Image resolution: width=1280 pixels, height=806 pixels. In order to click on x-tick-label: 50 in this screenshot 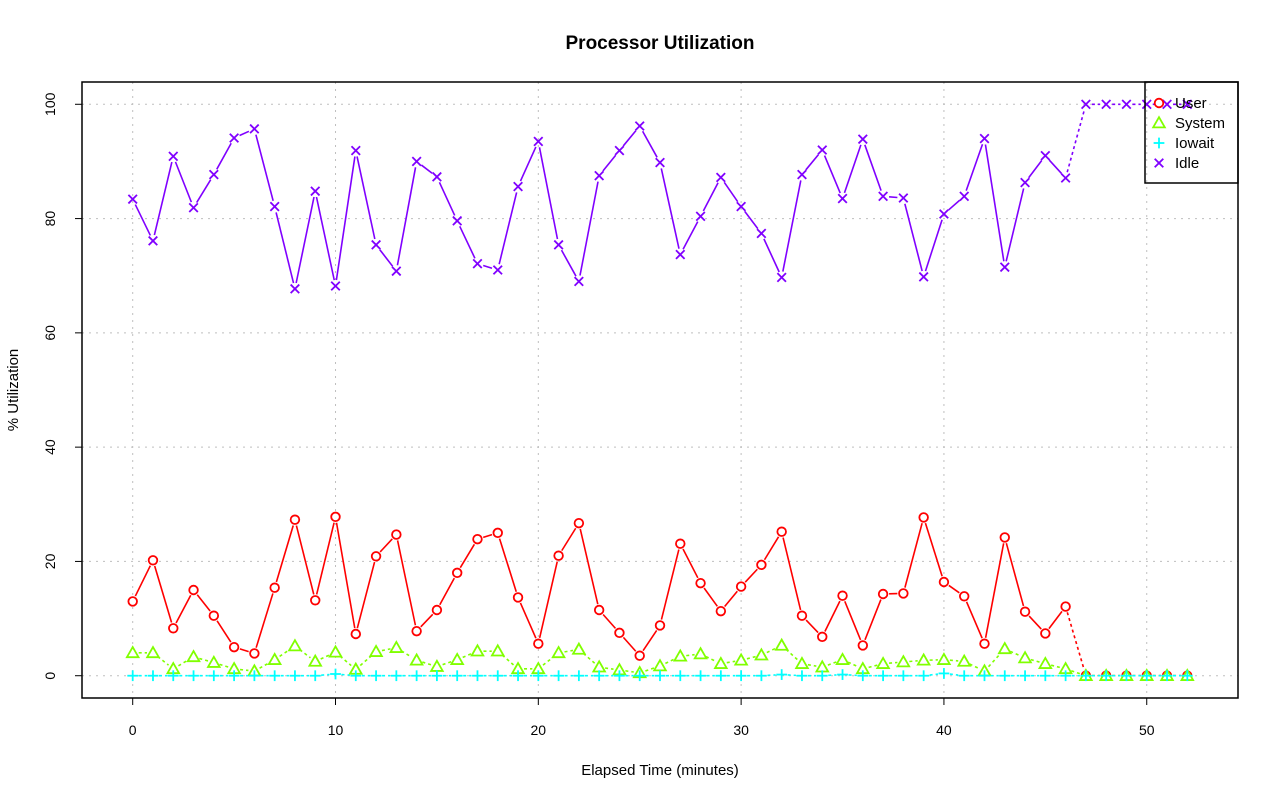, I will do `click(1147, 730)`.